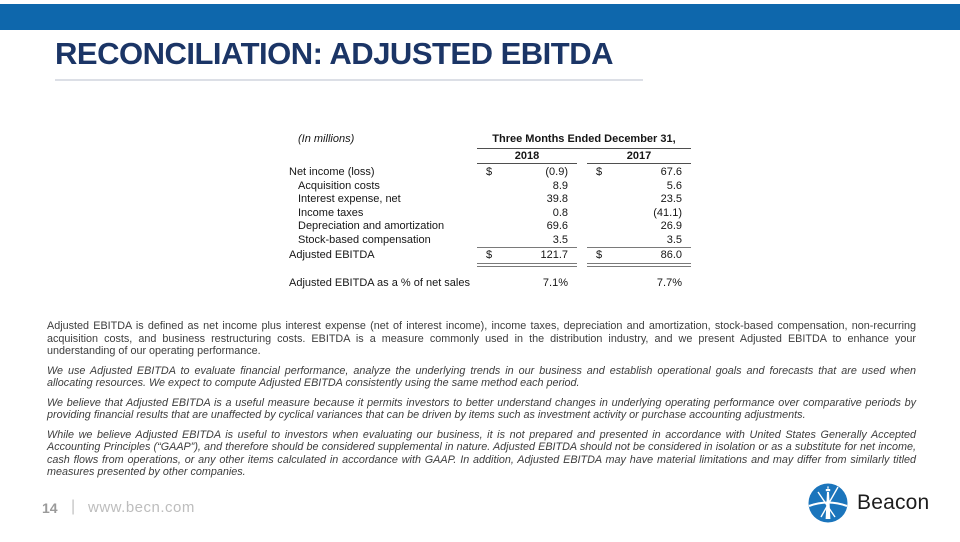 The width and height of the screenshot is (960, 542). I want to click on lighthouse-icon, so click(828, 503).